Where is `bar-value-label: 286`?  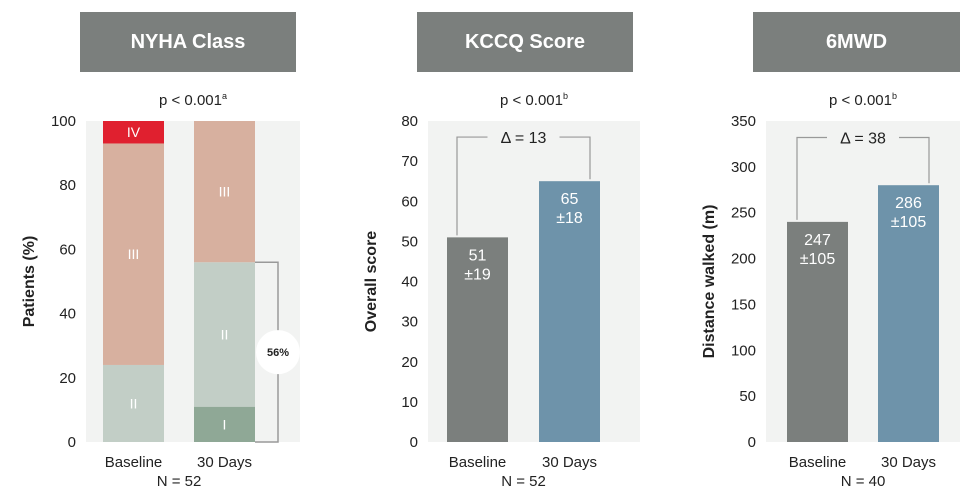 bar-value-label: 286 is located at coordinates (908, 203).